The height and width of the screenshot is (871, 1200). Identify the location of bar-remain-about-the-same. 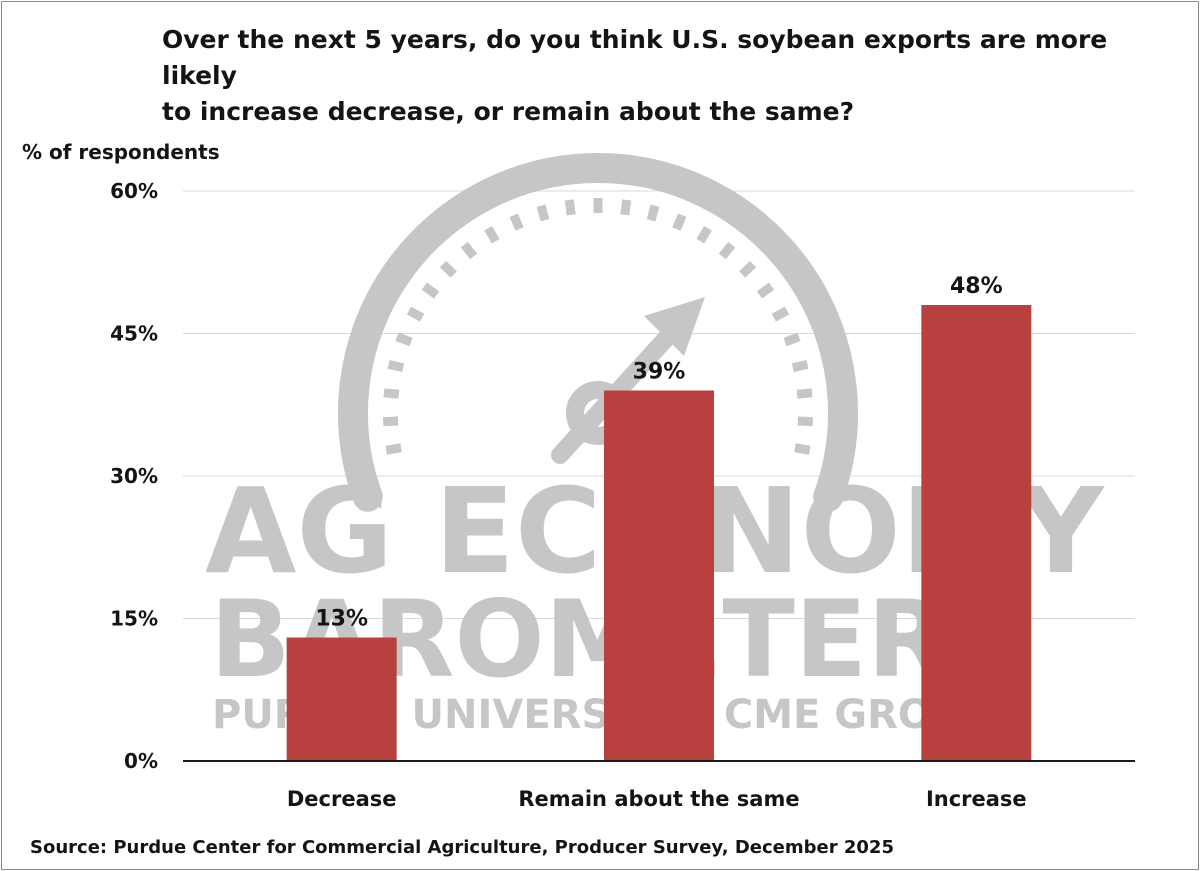
(659, 575).